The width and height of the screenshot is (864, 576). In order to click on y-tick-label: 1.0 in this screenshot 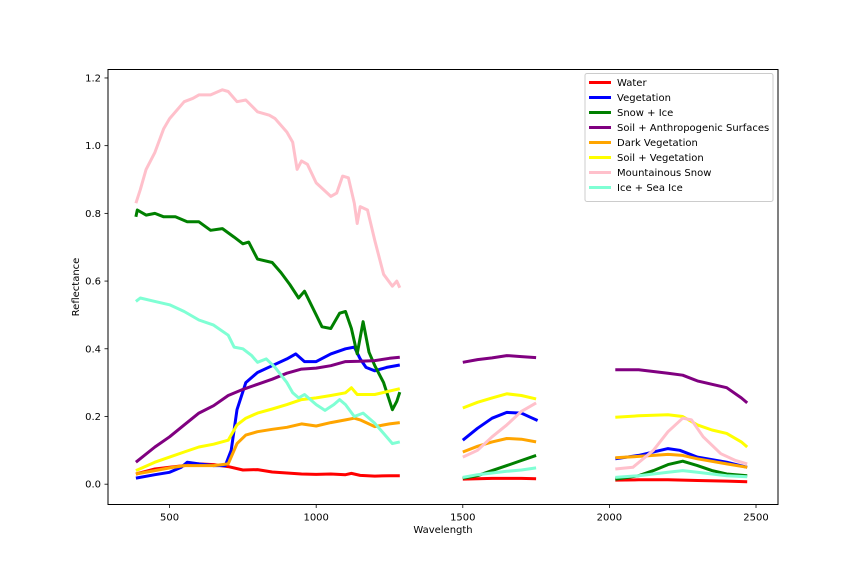, I will do `click(93, 146)`.